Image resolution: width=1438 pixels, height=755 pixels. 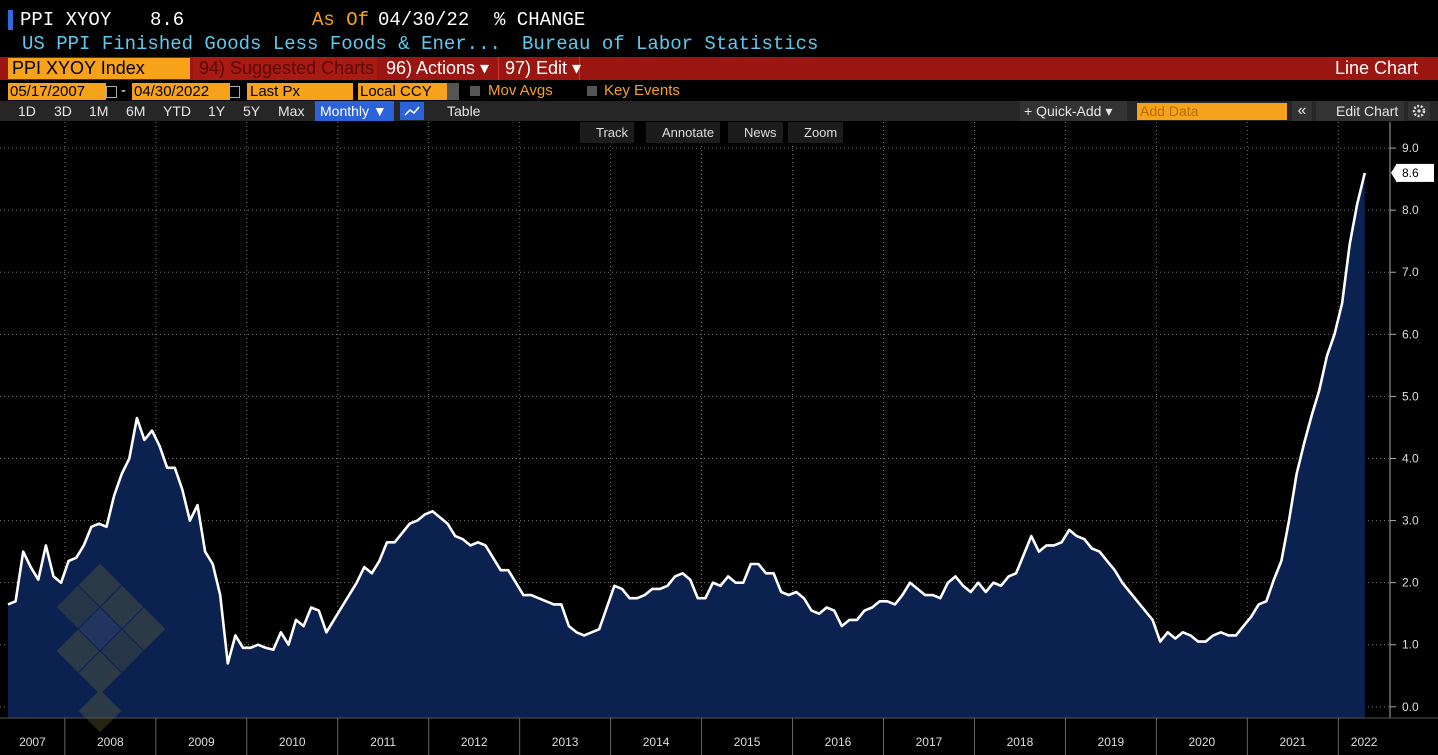 What do you see at coordinates (27, 111) in the screenshot?
I see `range-button: 1D` at bounding box center [27, 111].